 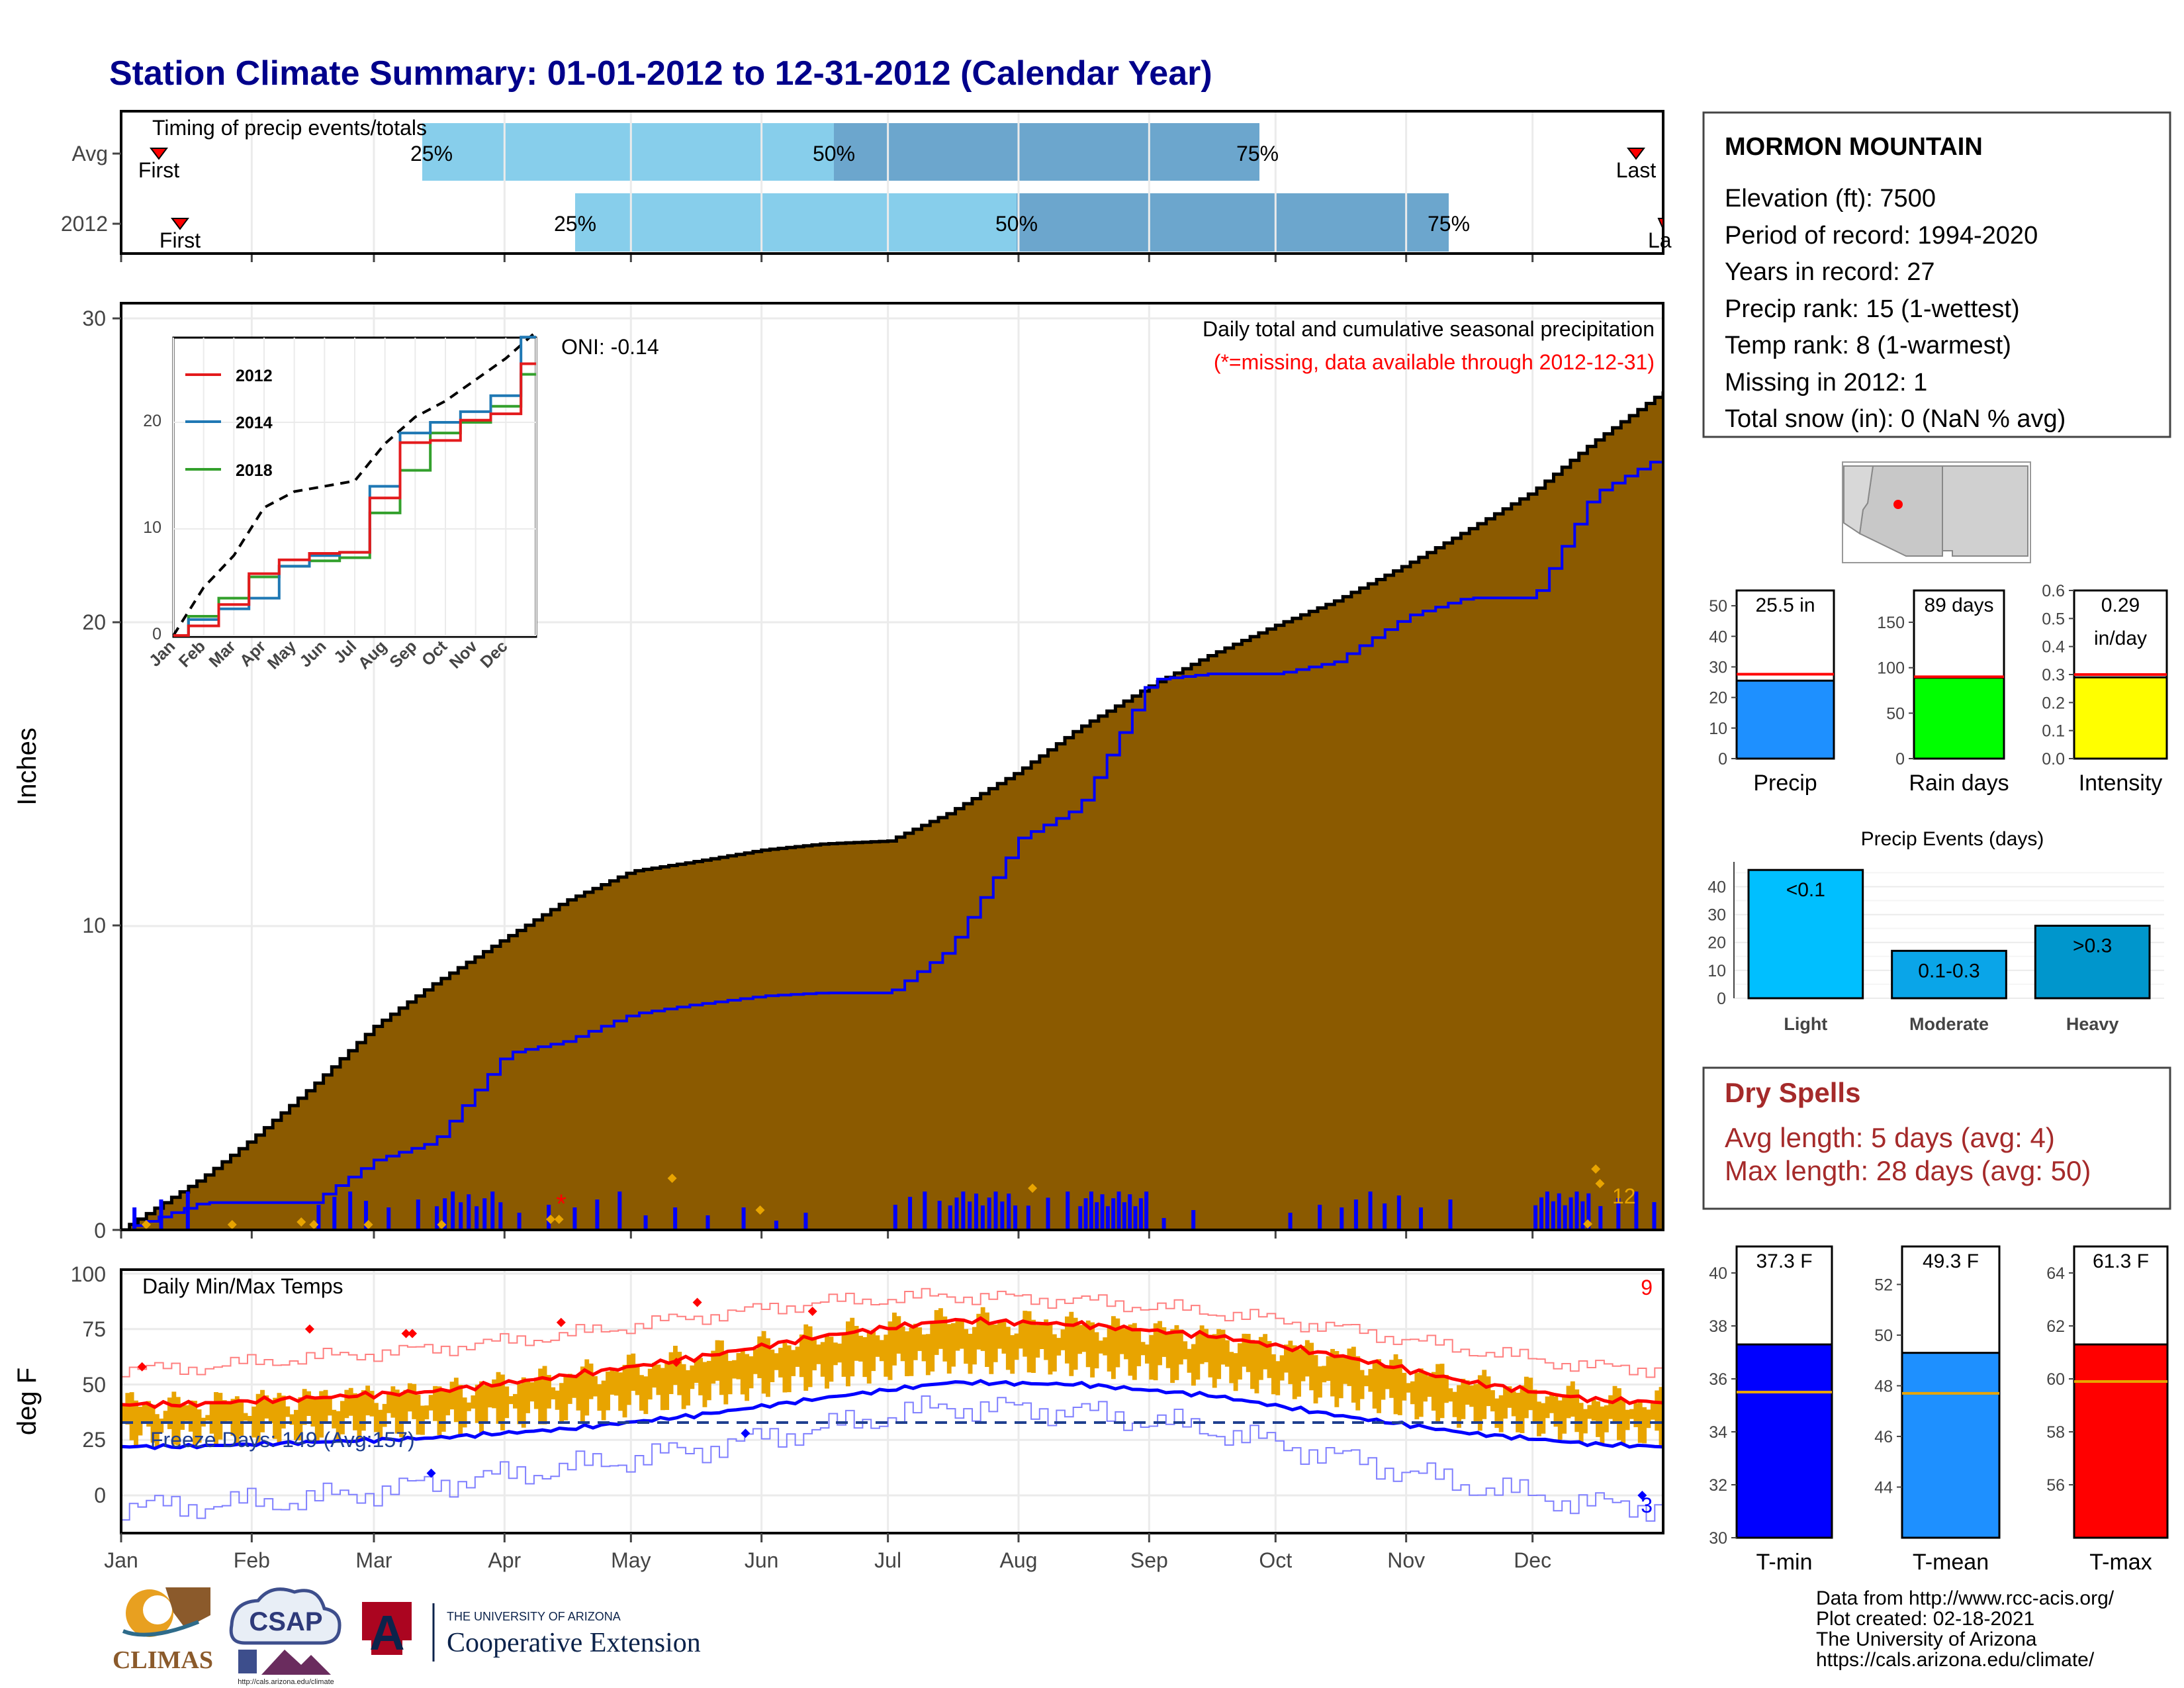 I want to click on tmean-summary-bar, so click(x=1951, y=1445).